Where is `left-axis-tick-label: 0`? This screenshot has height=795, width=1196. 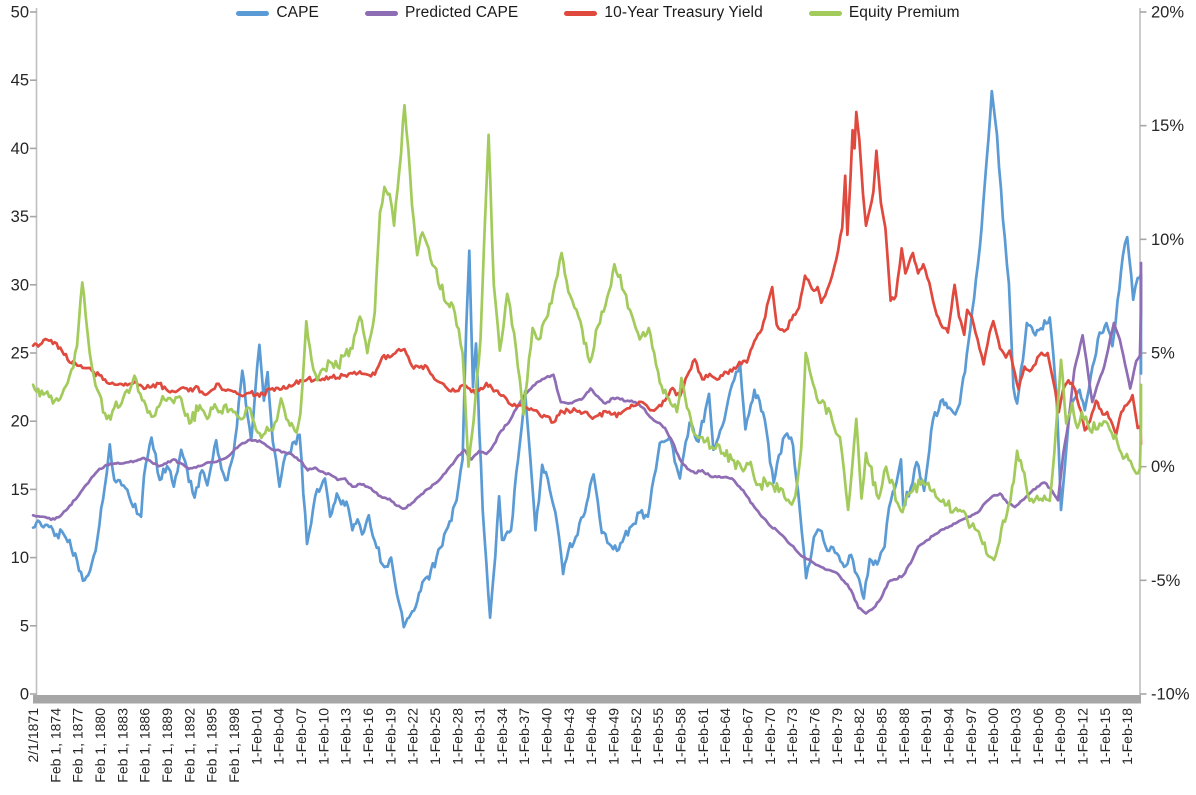 left-axis-tick-label: 0 is located at coordinates (24, 695).